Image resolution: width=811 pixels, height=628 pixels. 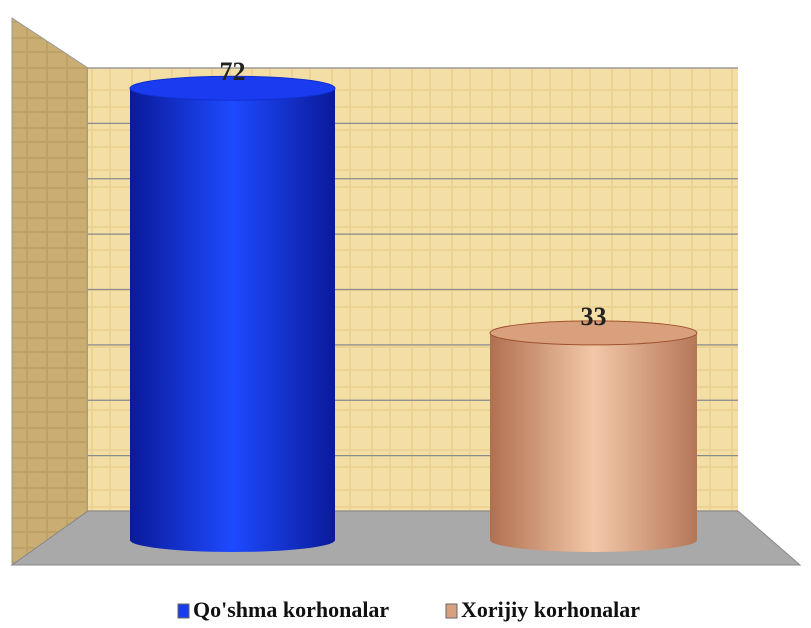 What do you see at coordinates (550, 609) in the screenshot?
I see `legend-label: Xorijiy korhonalar` at bounding box center [550, 609].